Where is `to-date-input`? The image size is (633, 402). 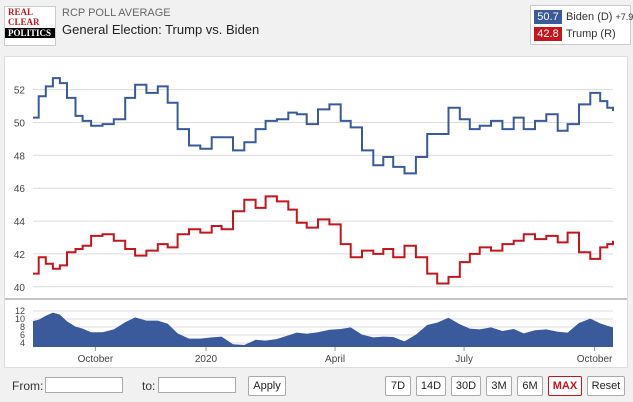
to-date-input is located at coordinates (197, 385).